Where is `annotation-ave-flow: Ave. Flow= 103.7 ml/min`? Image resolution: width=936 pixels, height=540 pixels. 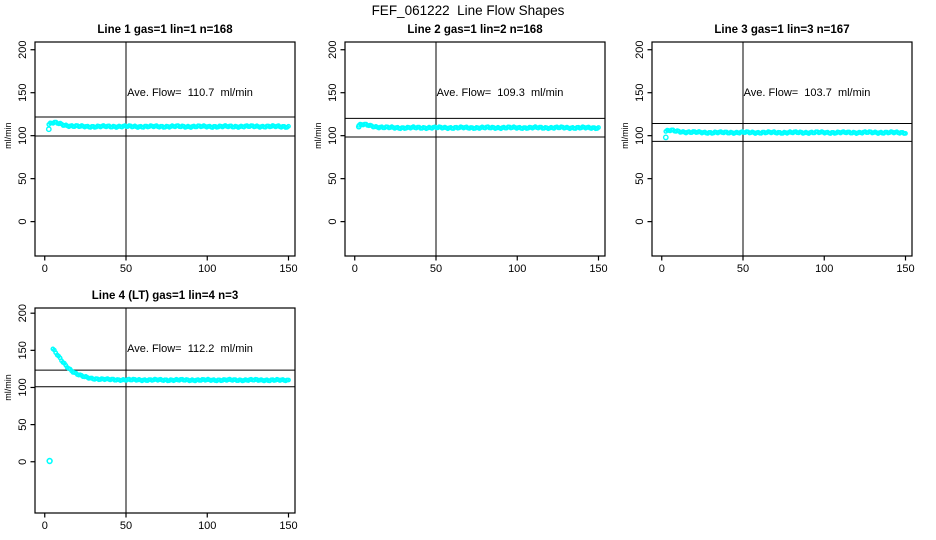
annotation-ave-flow: Ave. Flow= 103.7 ml/min is located at coordinates (807, 93).